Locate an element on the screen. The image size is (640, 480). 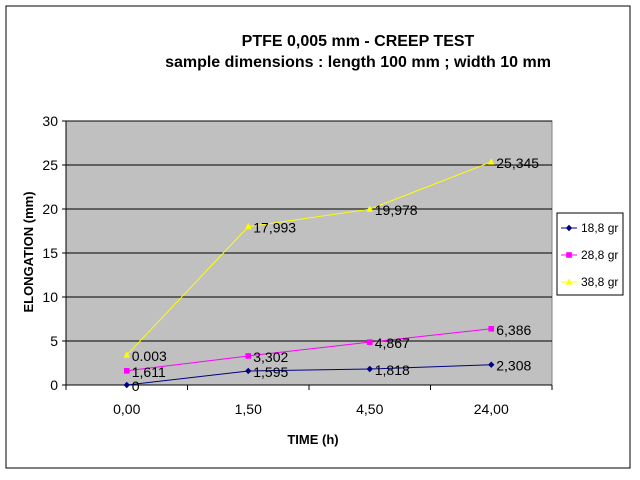
y-tick-label: 20 is located at coordinates (50, 209).